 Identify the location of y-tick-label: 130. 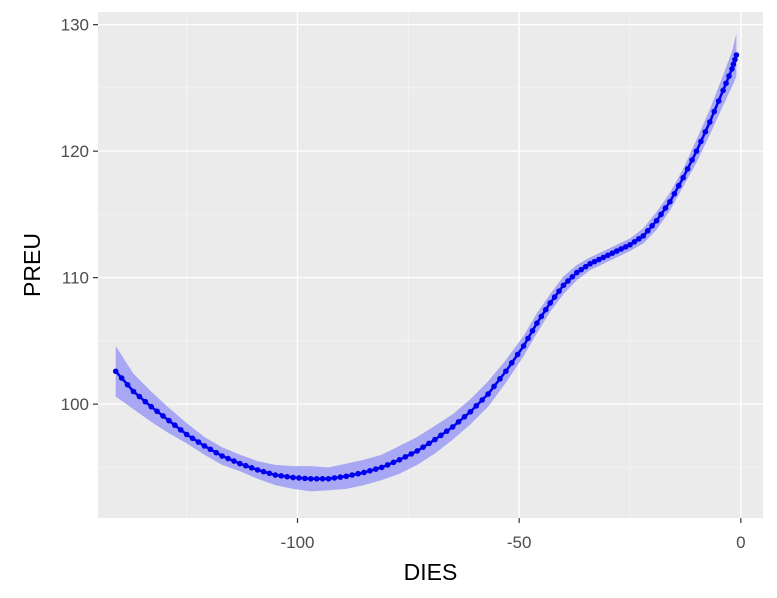
(75, 25).